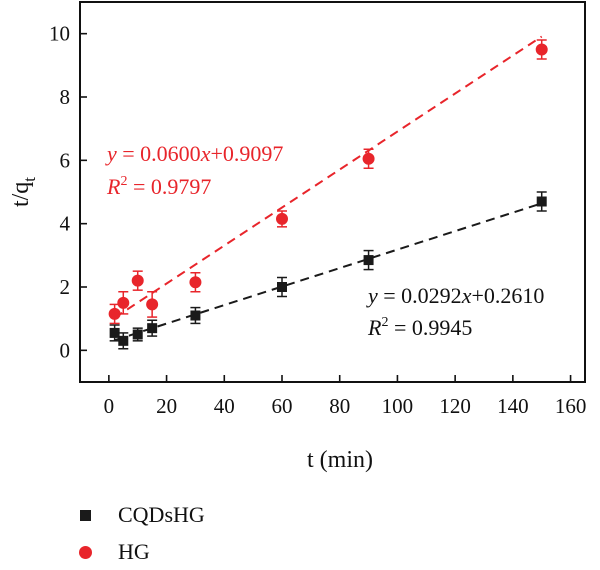  What do you see at coordinates (109, 406) in the screenshot?
I see `x-tick-label: 0` at bounding box center [109, 406].